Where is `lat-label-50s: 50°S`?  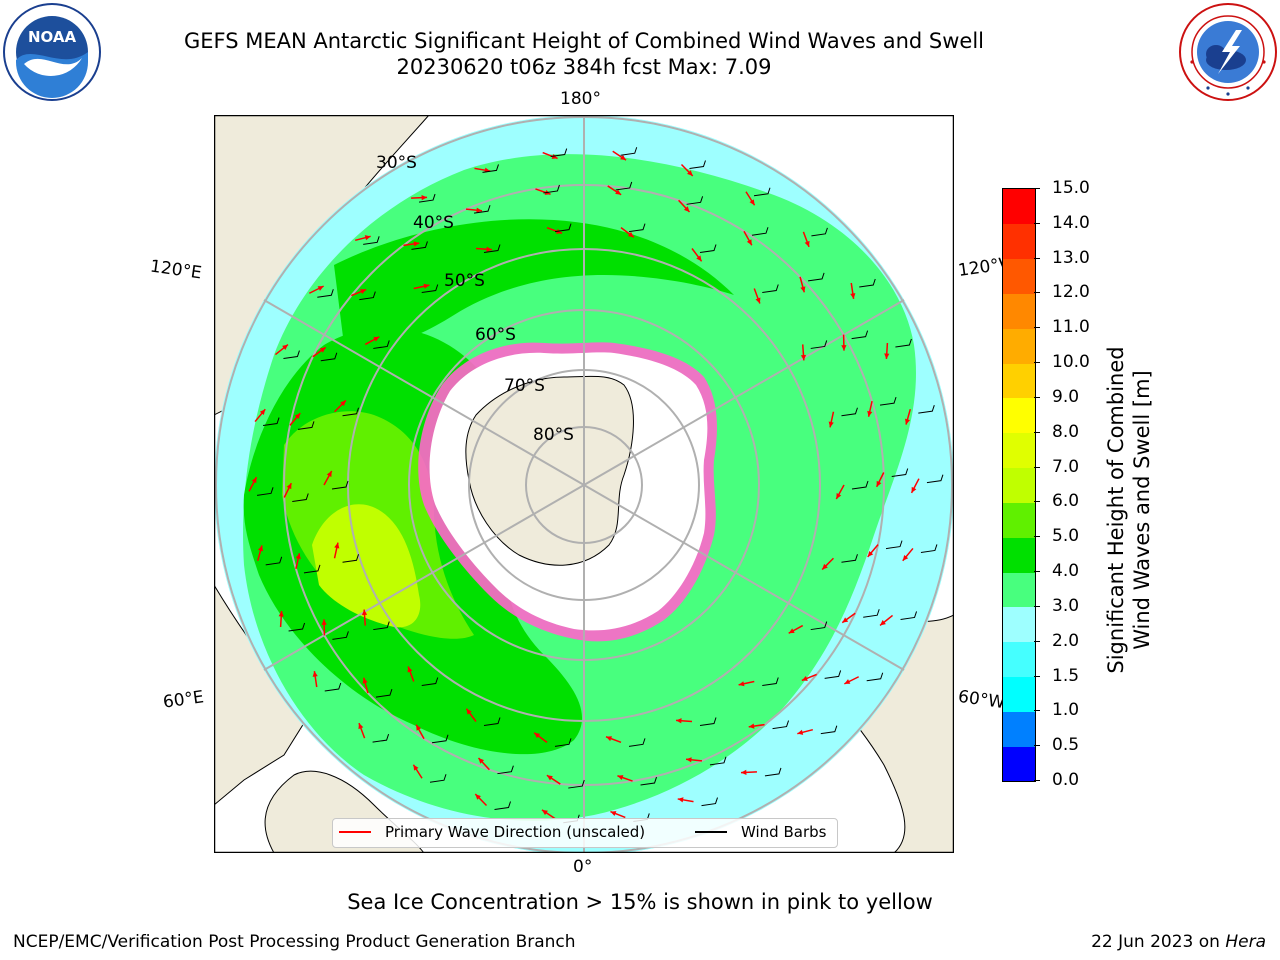 lat-label-50s: 50°S is located at coordinates (464, 281).